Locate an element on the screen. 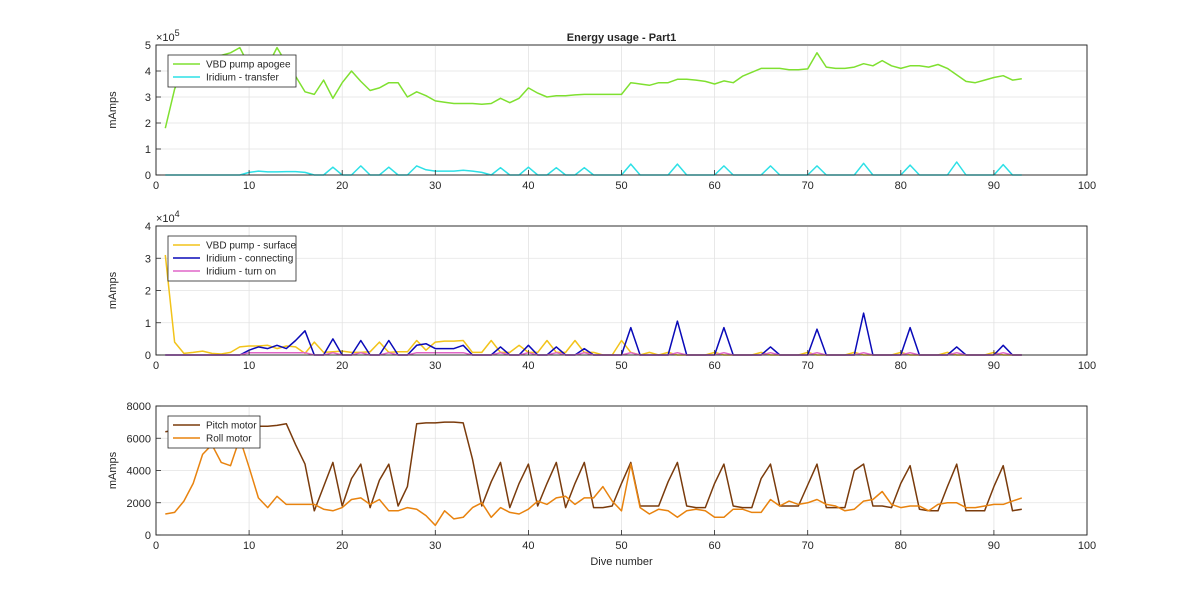  legend-entry: VBD pump apogee is located at coordinates (248, 65).